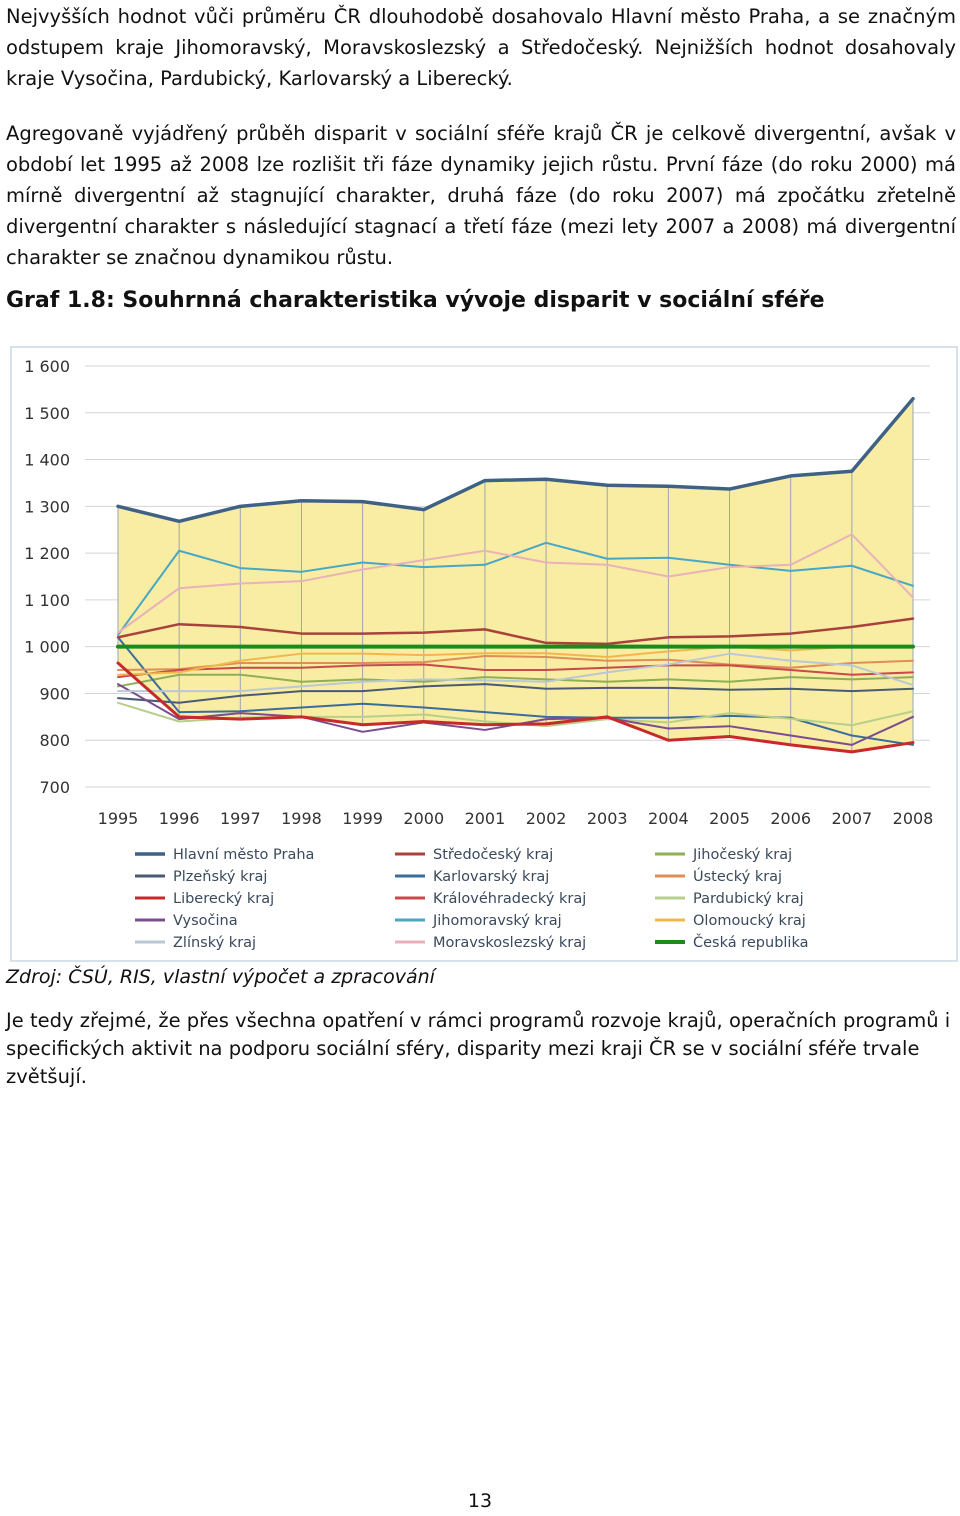 The height and width of the screenshot is (1516, 960). I want to click on x-tick-label: 1996, so click(179, 818).